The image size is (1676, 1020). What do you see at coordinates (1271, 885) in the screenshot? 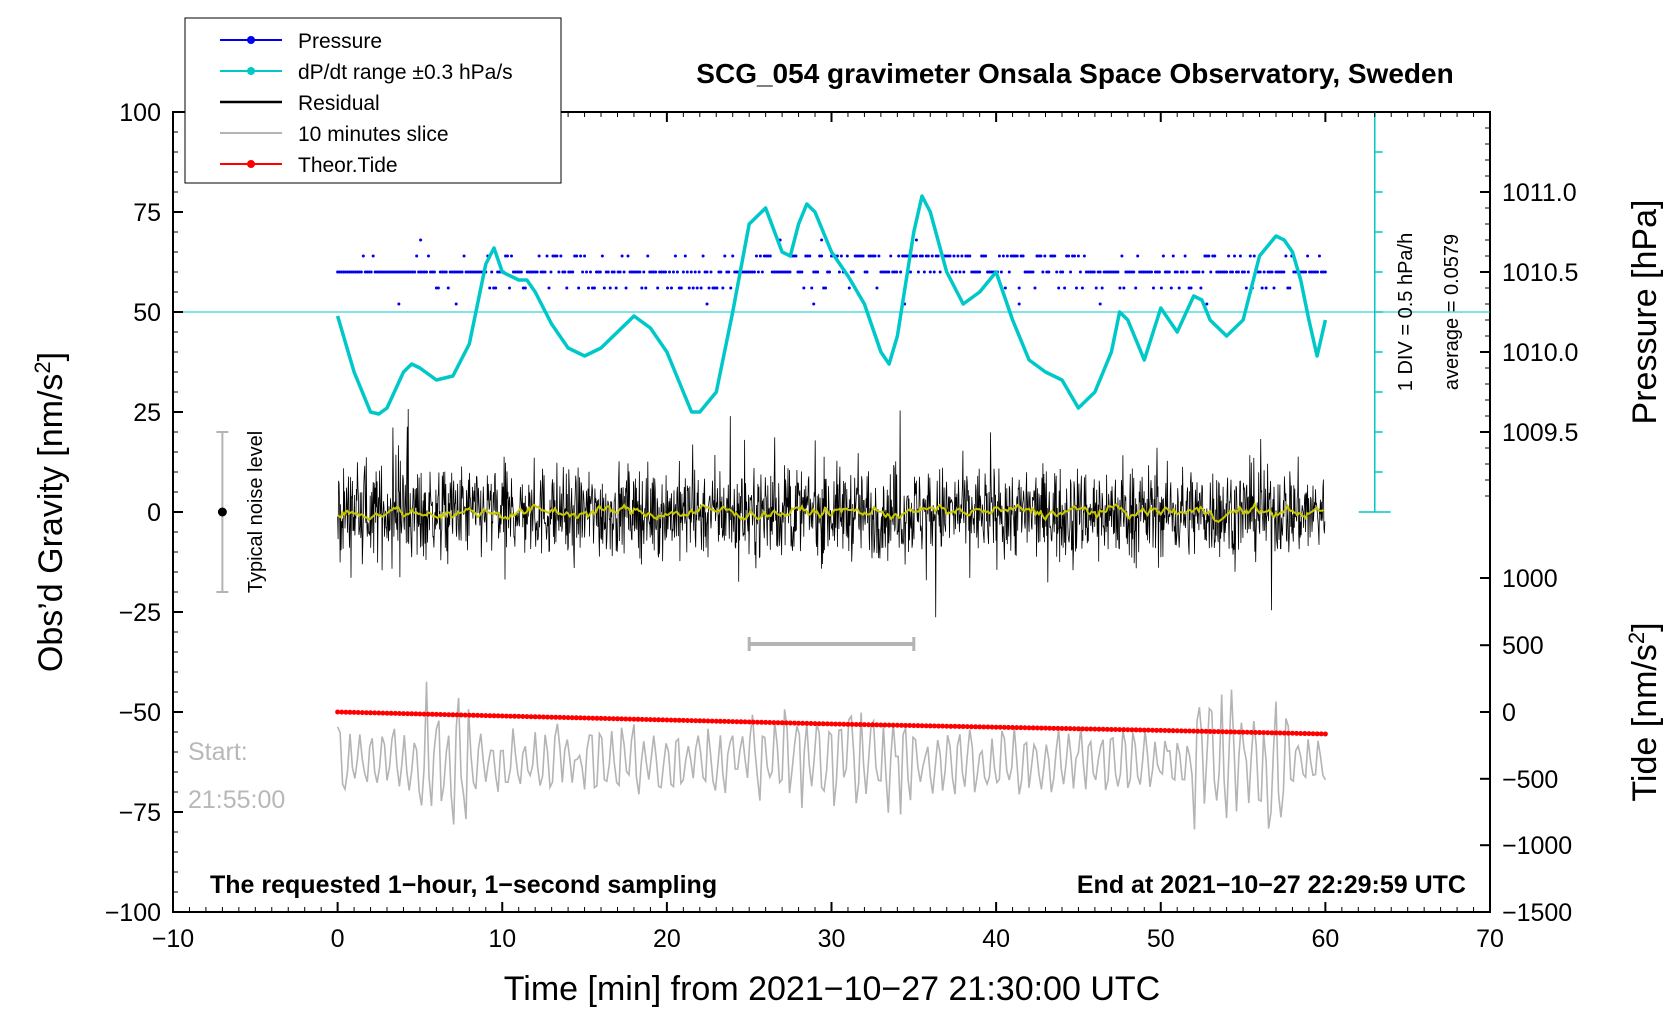
I see `end-time-note: End at 2021−10−27 22:29:59 UTC` at bounding box center [1271, 885].